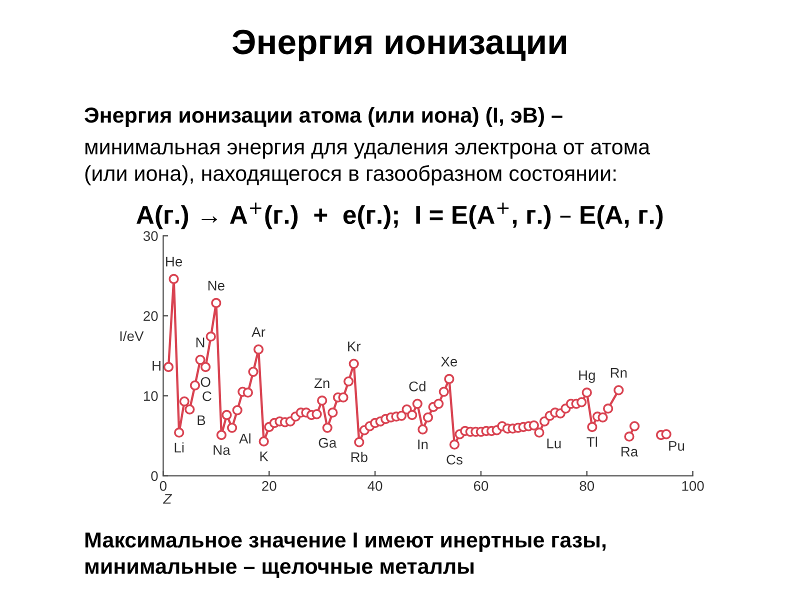  Describe the element at coordinates (554, 443) in the screenshot. I see `annotation: Lu` at that location.